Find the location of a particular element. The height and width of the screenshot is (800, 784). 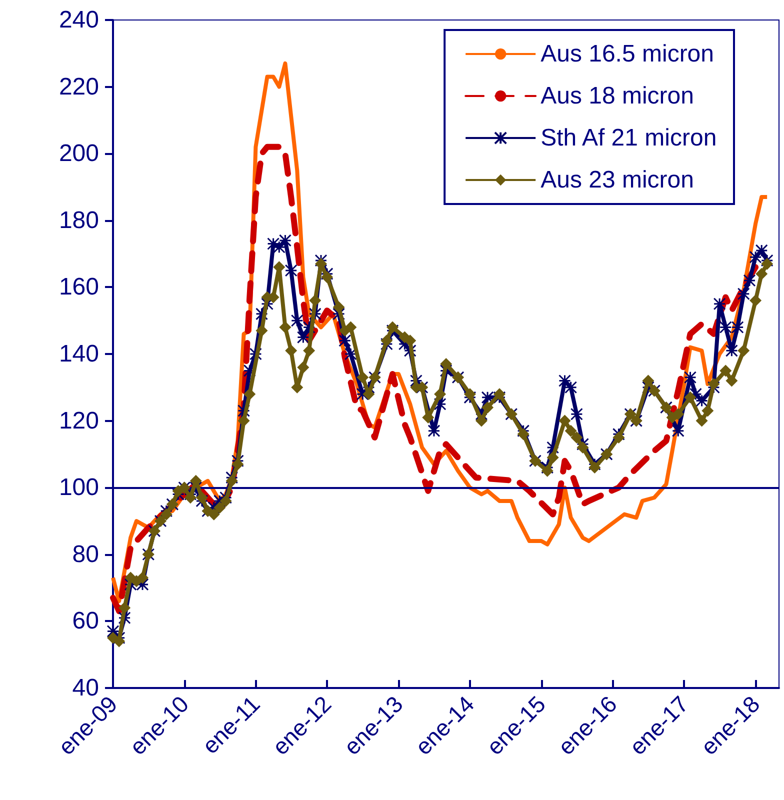

legend-label: Aus 18 micron is located at coordinates (617, 96).